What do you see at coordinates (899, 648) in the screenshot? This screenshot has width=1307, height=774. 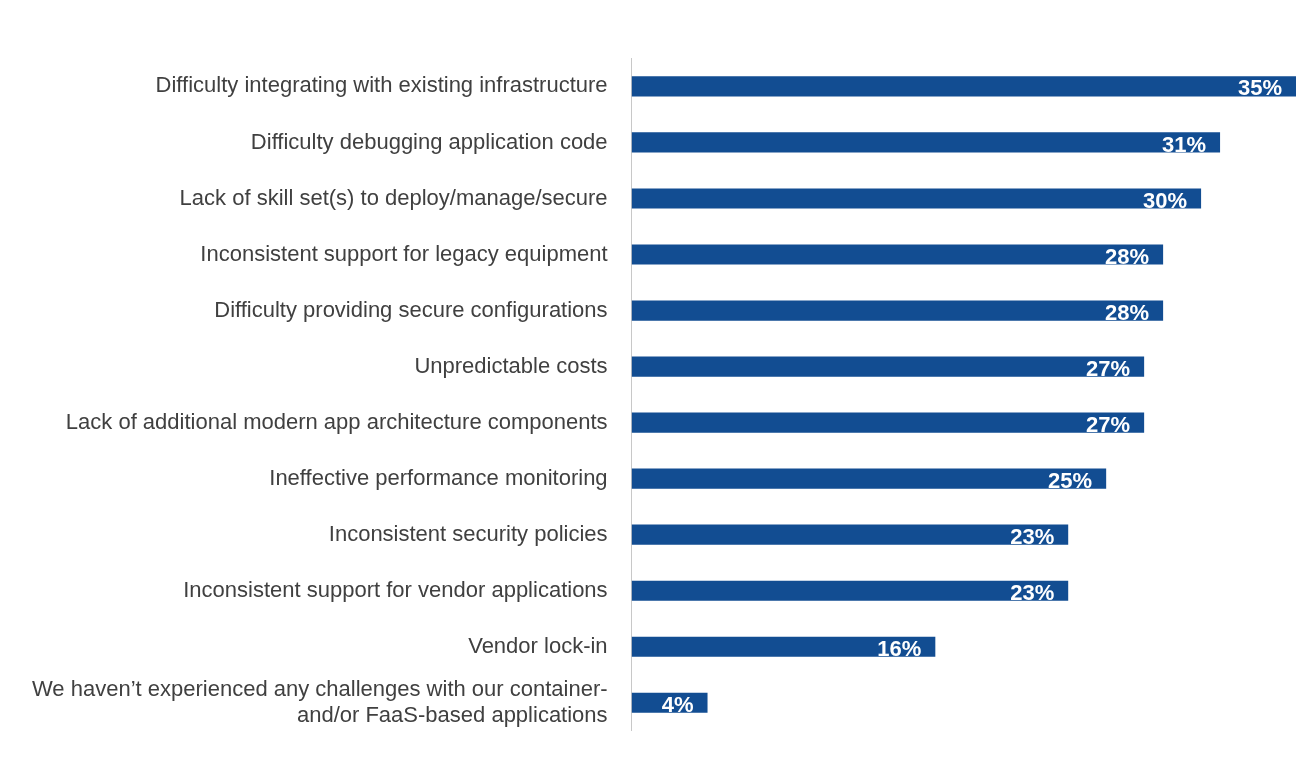 I see `data-label: 16%` at bounding box center [899, 648].